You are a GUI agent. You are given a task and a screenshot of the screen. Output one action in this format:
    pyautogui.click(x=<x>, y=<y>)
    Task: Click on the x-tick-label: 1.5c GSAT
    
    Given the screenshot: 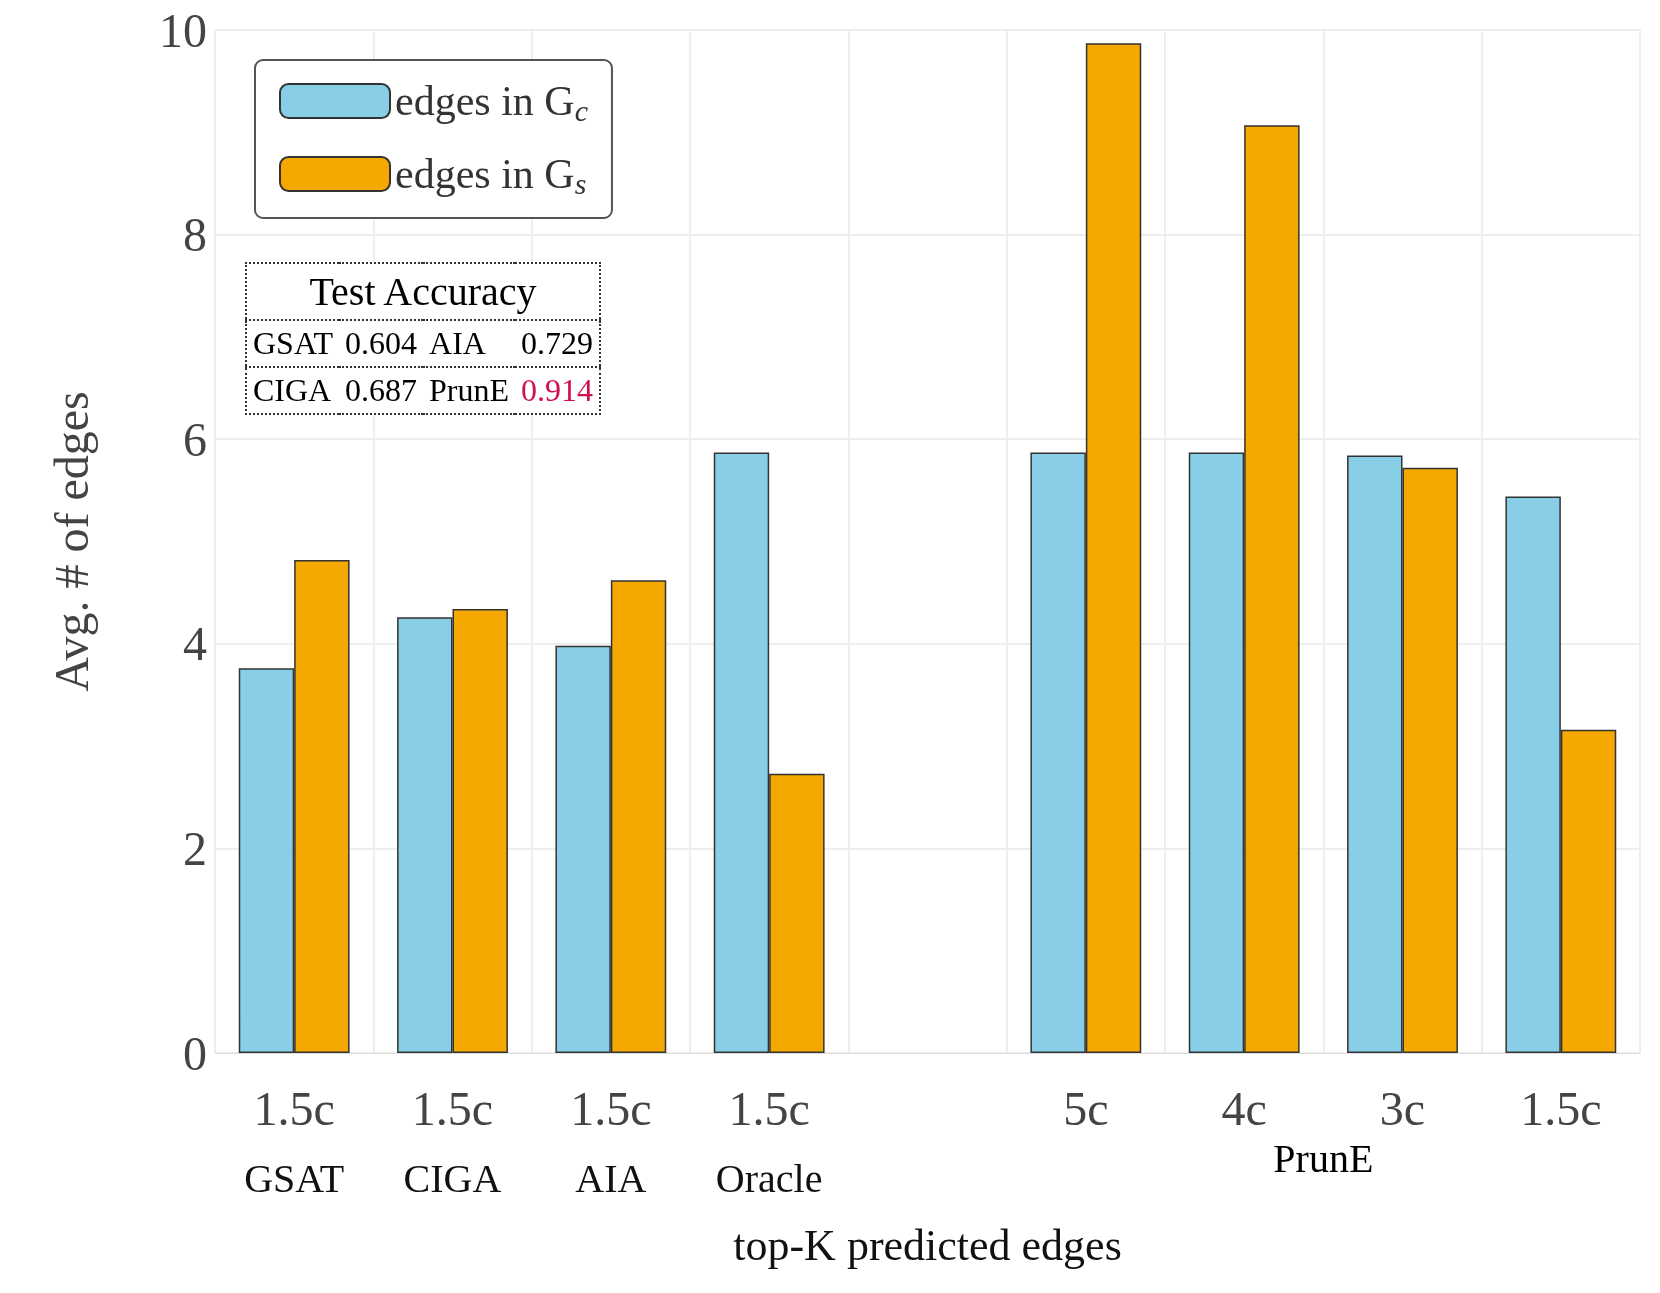 What is the action you would take?
    pyautogui.click(x=294, y=1141)
    